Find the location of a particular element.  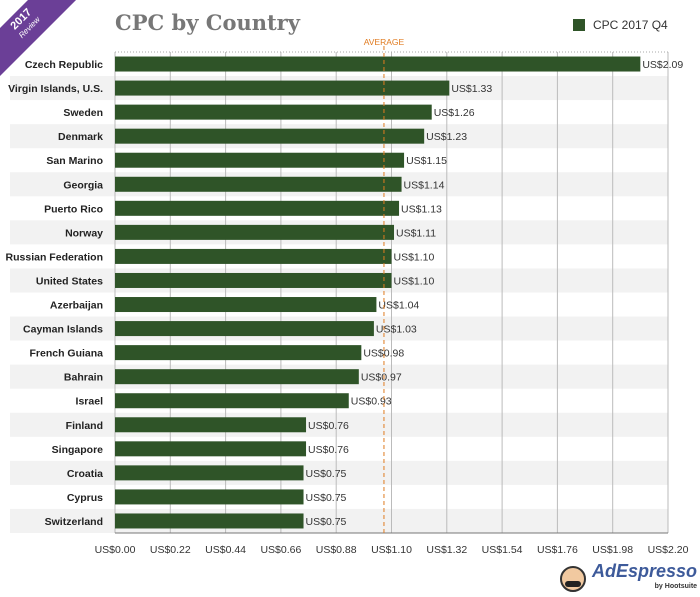

data-label: US$1.33 is located at coordinates (471, 89).